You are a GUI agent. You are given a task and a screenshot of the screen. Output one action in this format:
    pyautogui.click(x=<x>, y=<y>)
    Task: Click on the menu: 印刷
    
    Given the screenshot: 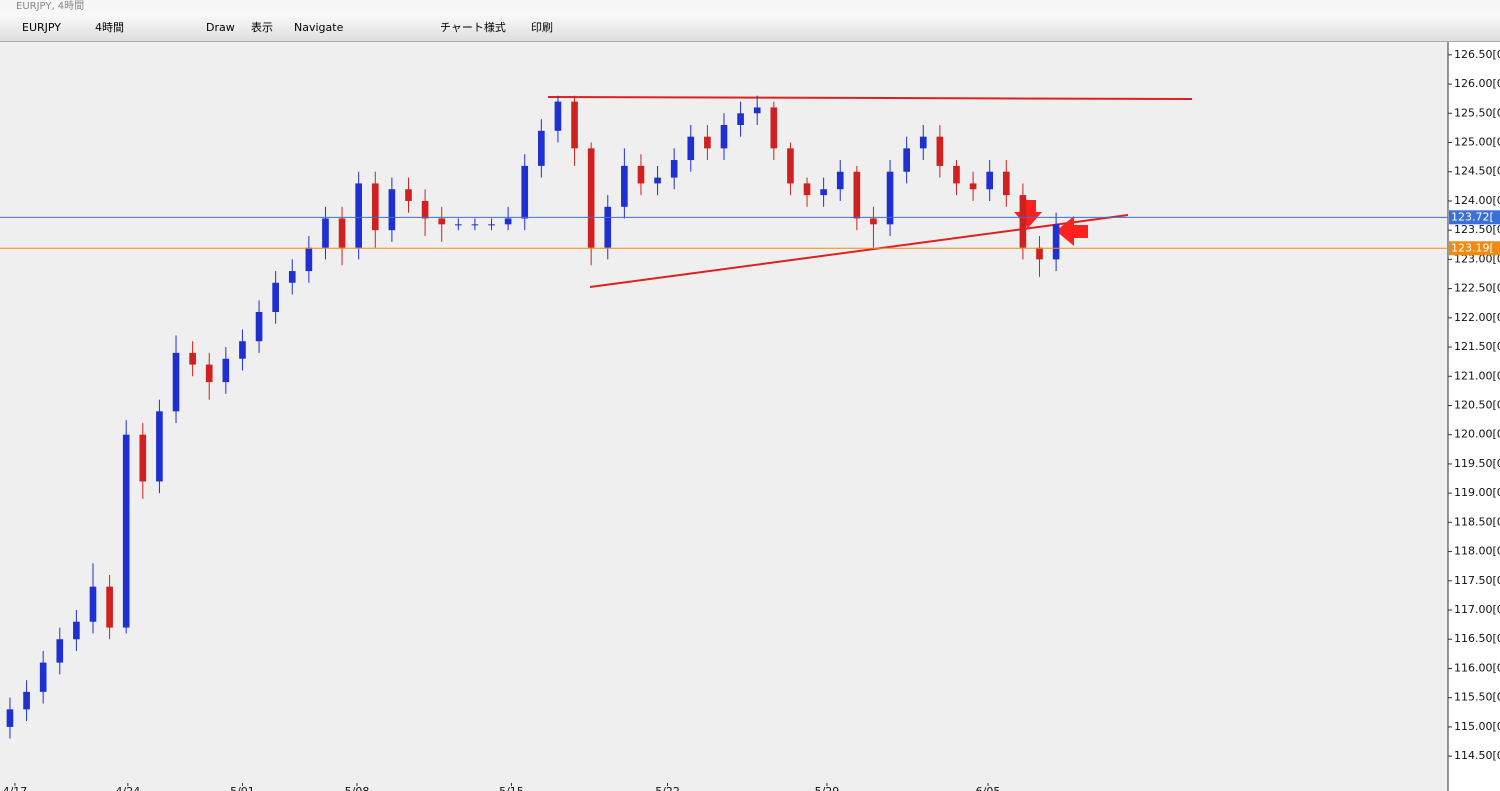 What is the action you would take?
    pyautogui.click(x=542, y=27)
    